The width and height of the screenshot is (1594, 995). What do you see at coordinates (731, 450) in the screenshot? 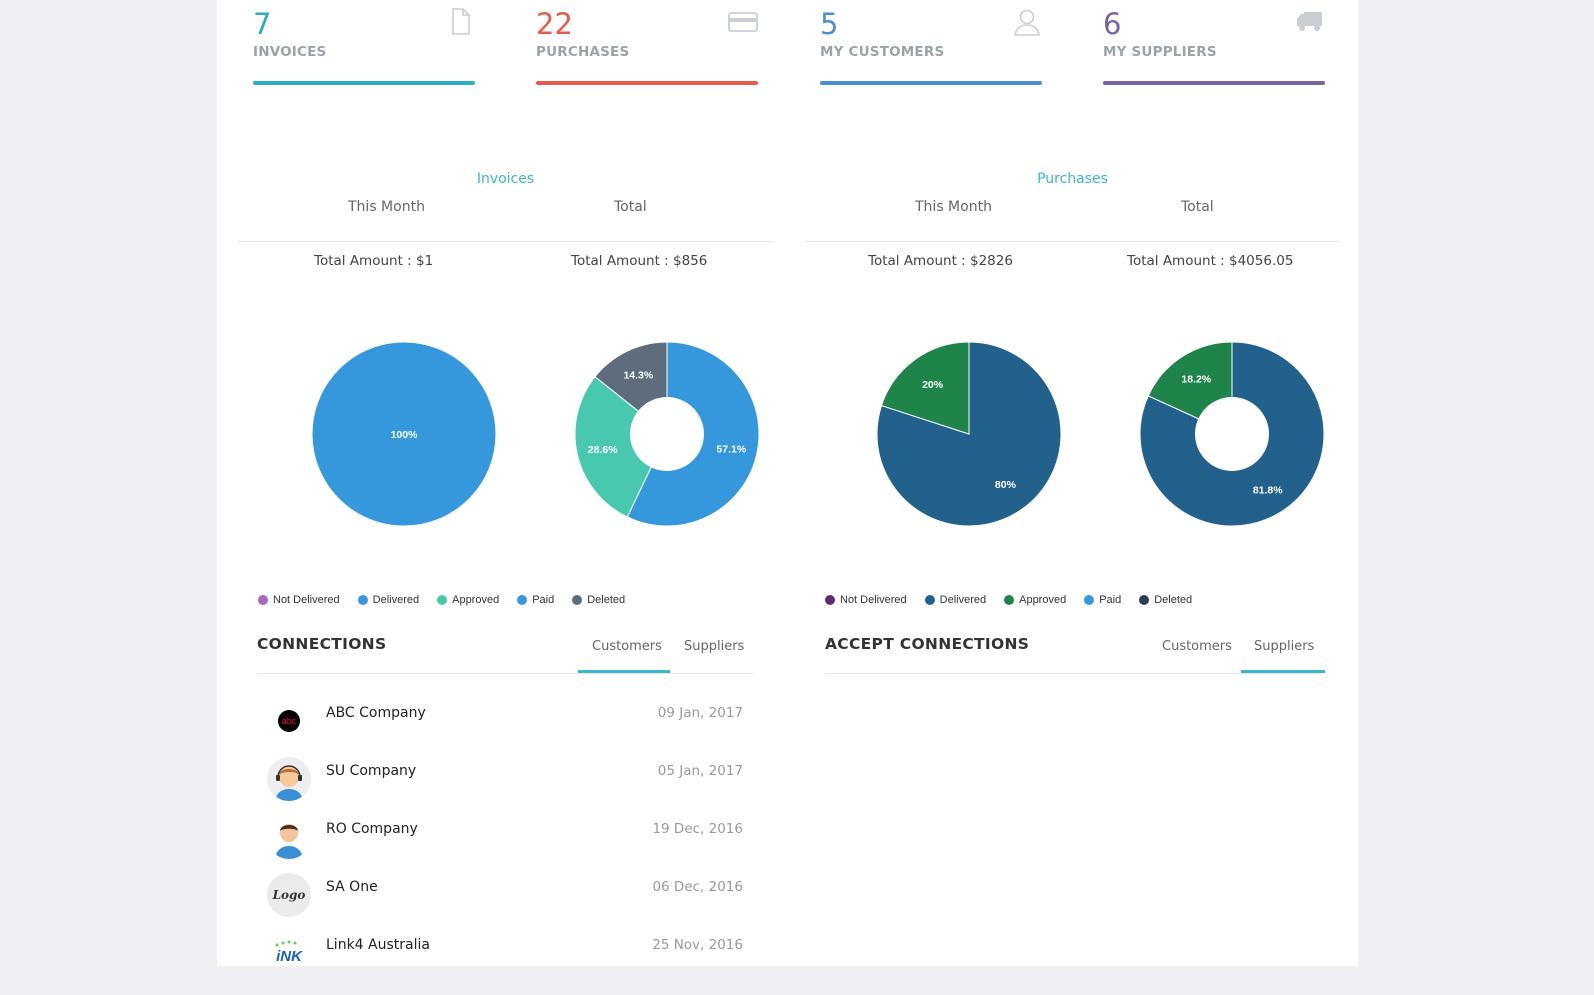
I see `pie-data-label: 57.1%` at bounding box center [731, 450].